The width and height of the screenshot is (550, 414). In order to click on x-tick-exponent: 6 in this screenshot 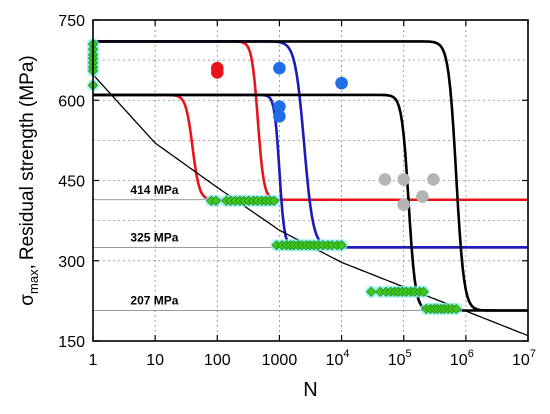, I will do `click(471, 354)`.